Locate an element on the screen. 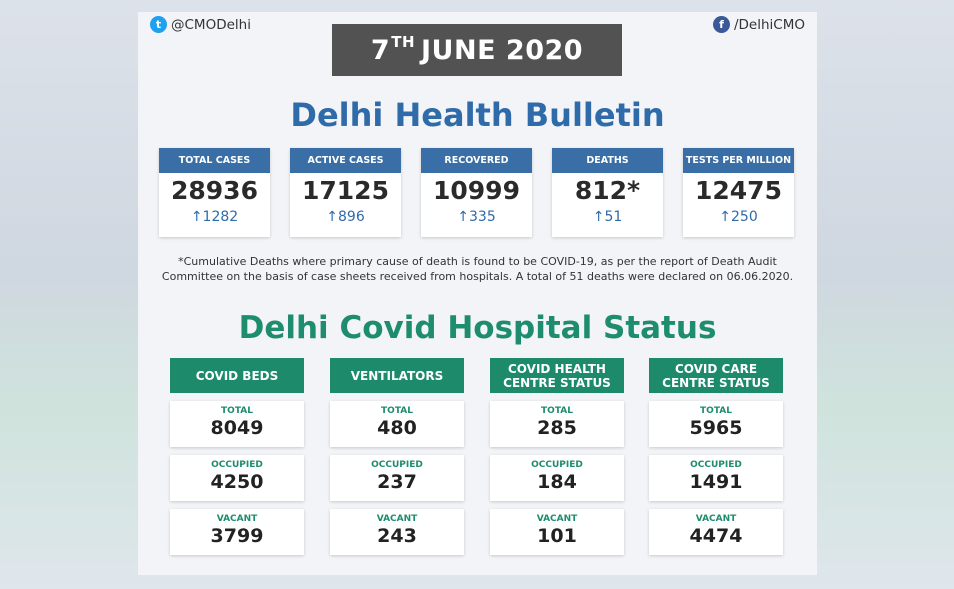 Image resolution: width=954 pixels, height=589 pixels. facebook-handle-text: /DelhiCMO is located at coordinates (769, 24).